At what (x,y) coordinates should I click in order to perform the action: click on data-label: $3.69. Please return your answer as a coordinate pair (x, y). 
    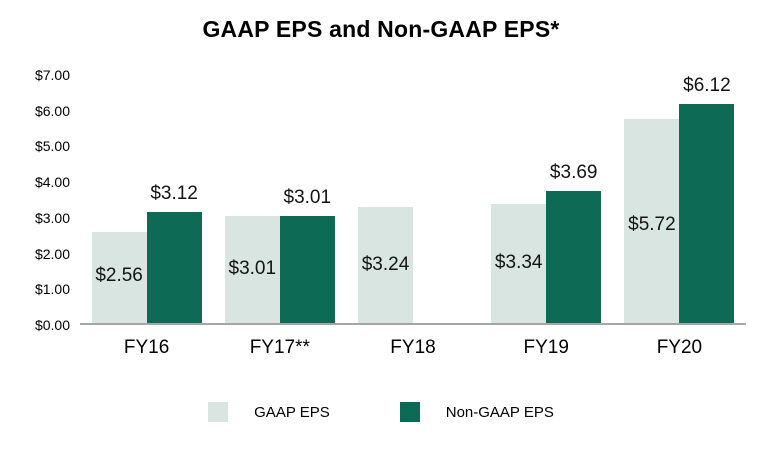
    Looking at the image, I should click on (573, 173).